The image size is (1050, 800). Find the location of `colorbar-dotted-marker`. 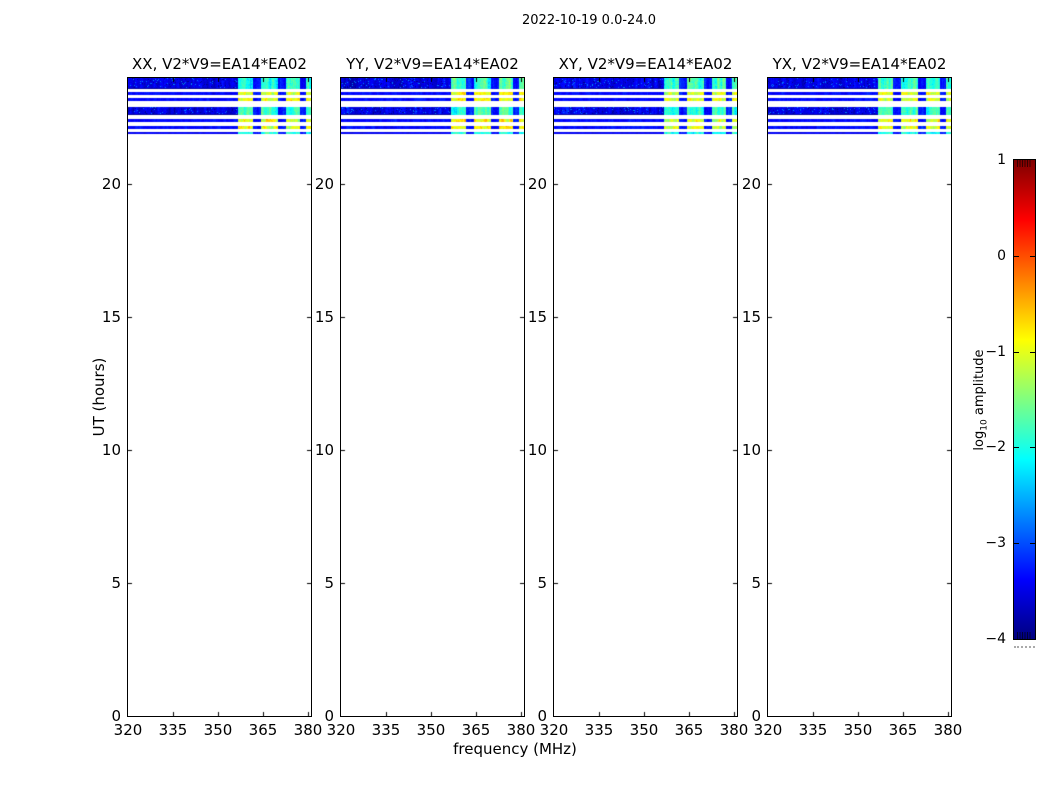

colorbar-dotted-marker is located at coordinates (1024, 647).